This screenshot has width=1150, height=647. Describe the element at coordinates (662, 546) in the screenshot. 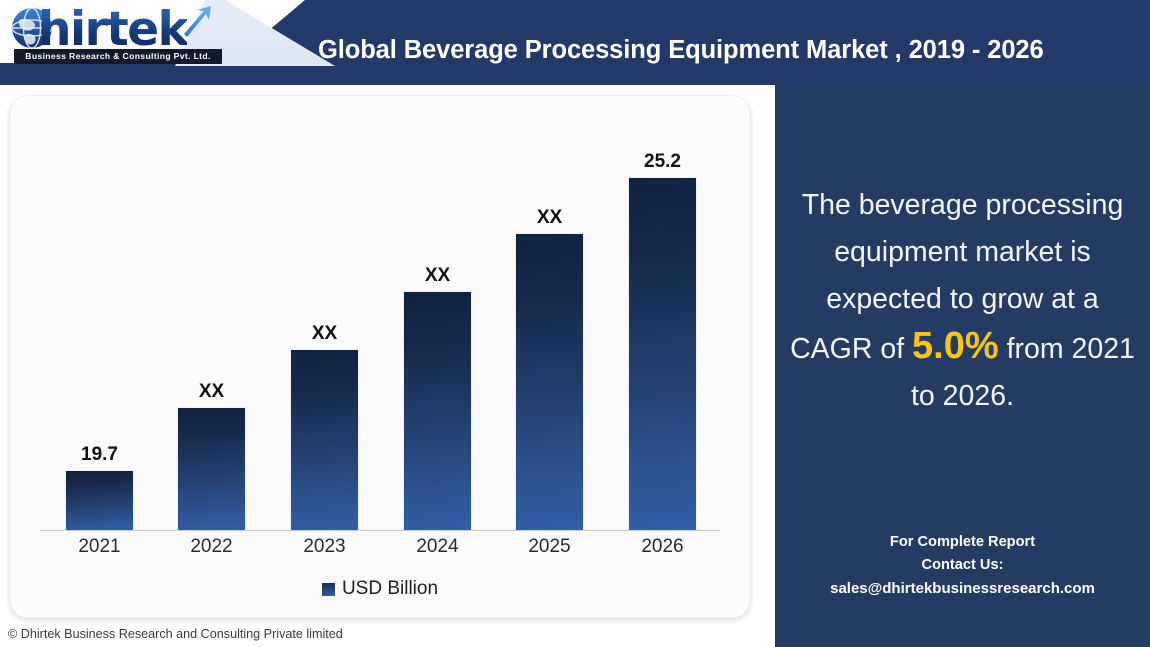

I see `x-axis-label-2026: 2026` at that location.